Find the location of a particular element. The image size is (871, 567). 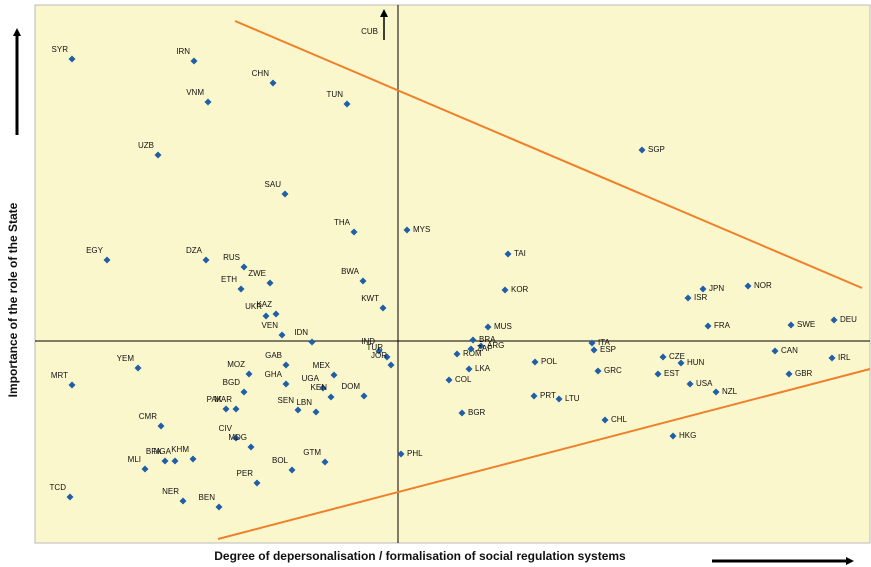

point-label: KWT is located at coordinates (370, 298).